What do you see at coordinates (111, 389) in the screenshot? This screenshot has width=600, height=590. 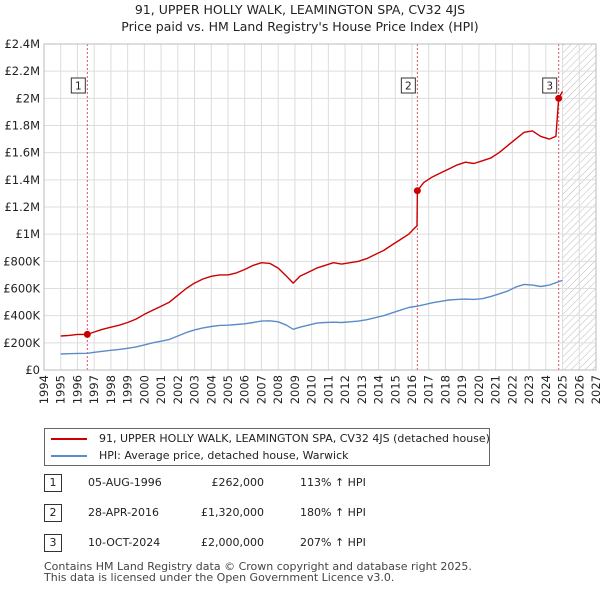 I see `x-tick-label: 1998` at bounding box center [111, 389].